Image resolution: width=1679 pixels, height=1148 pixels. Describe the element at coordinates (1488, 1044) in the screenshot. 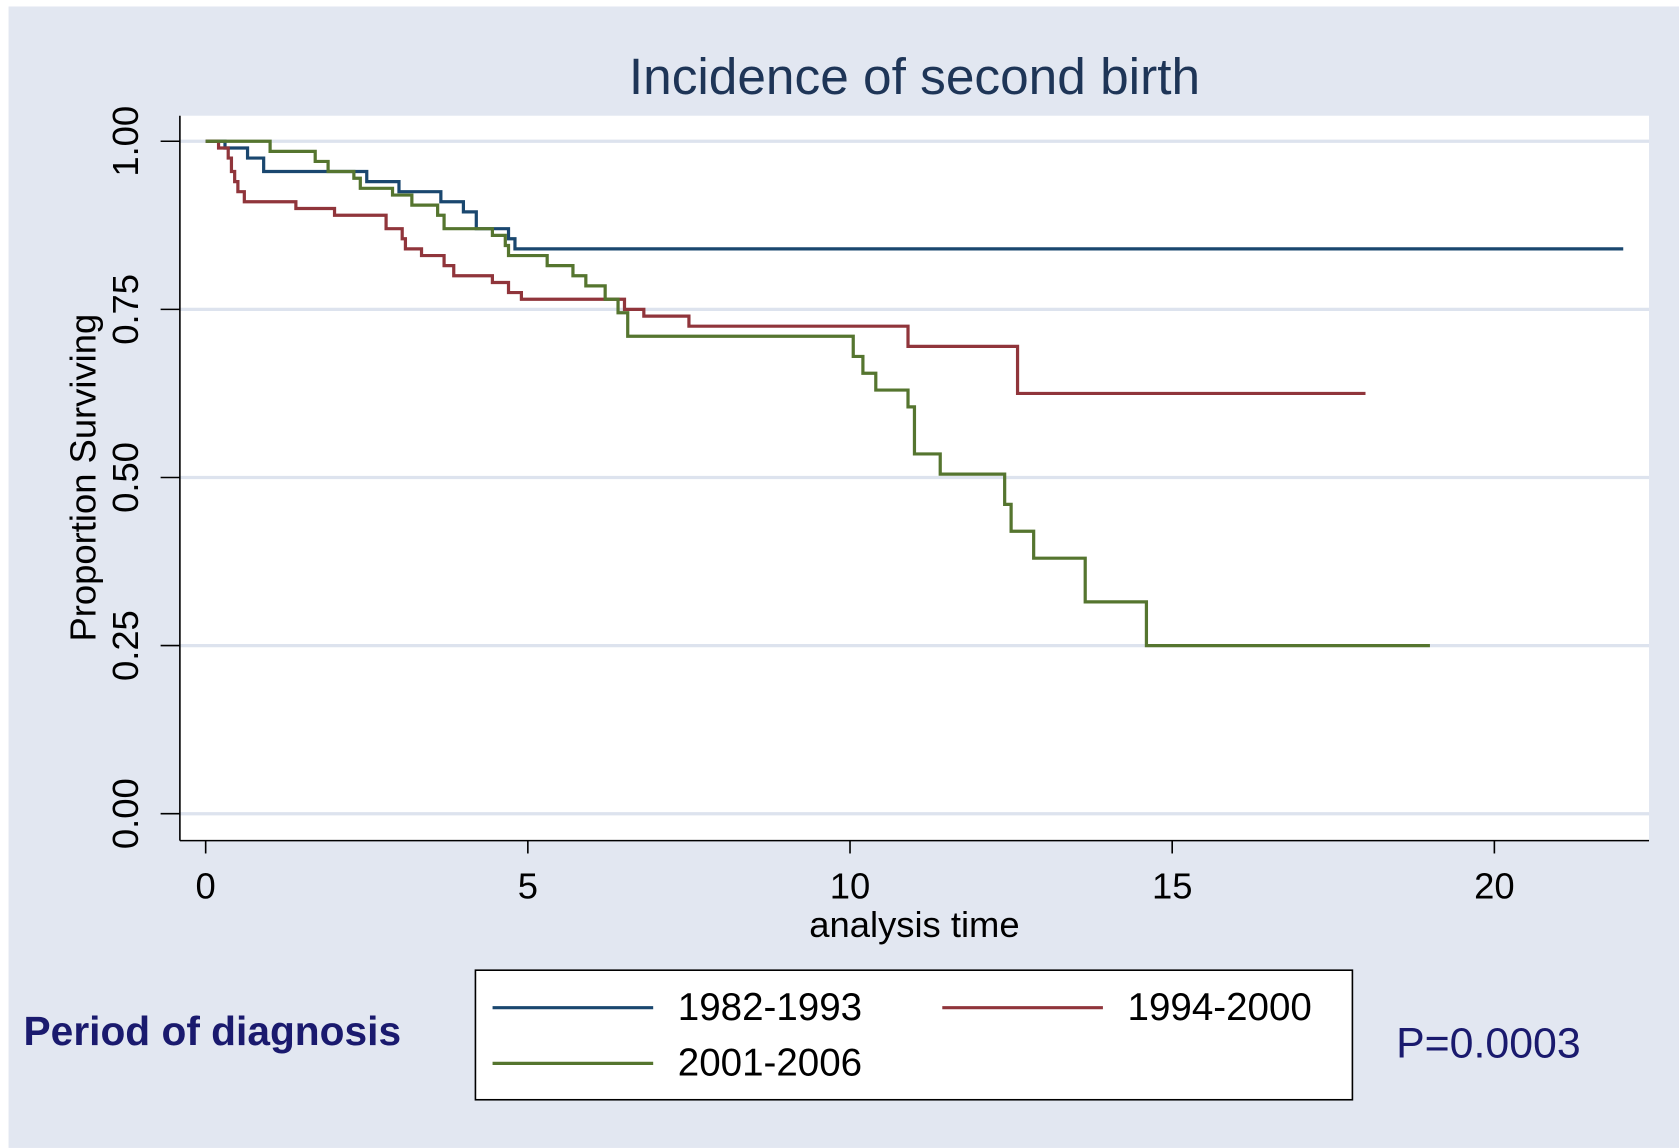

I see `annotation: P=0.0003` at that location.